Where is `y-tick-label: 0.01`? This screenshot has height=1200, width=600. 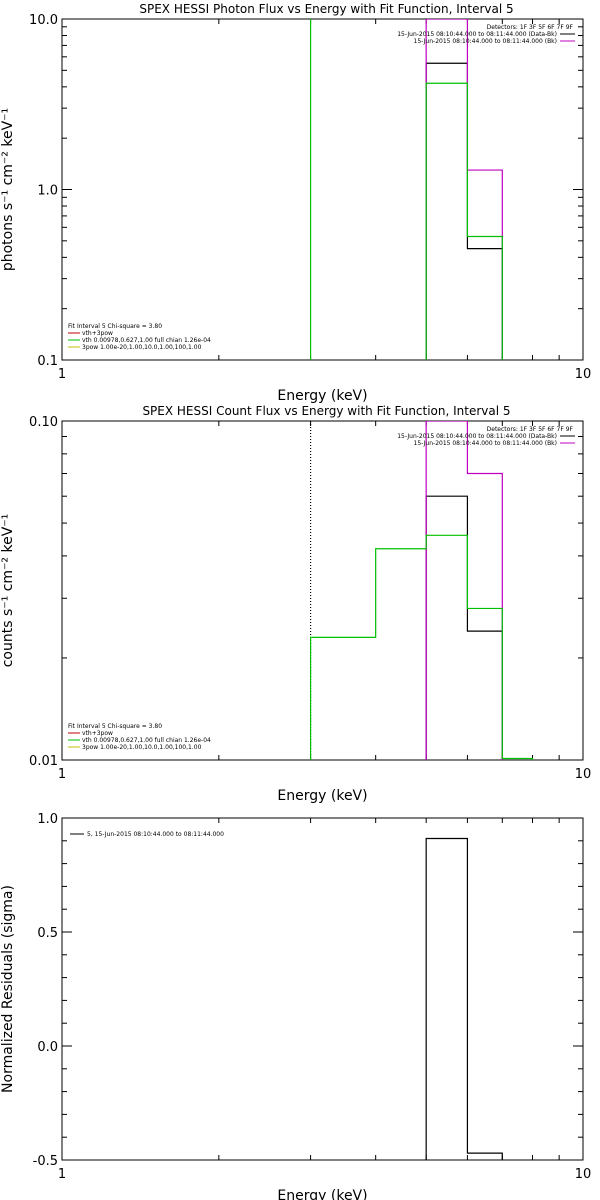 y-tick-label: 0.01 is located at coordinates (43, 761).